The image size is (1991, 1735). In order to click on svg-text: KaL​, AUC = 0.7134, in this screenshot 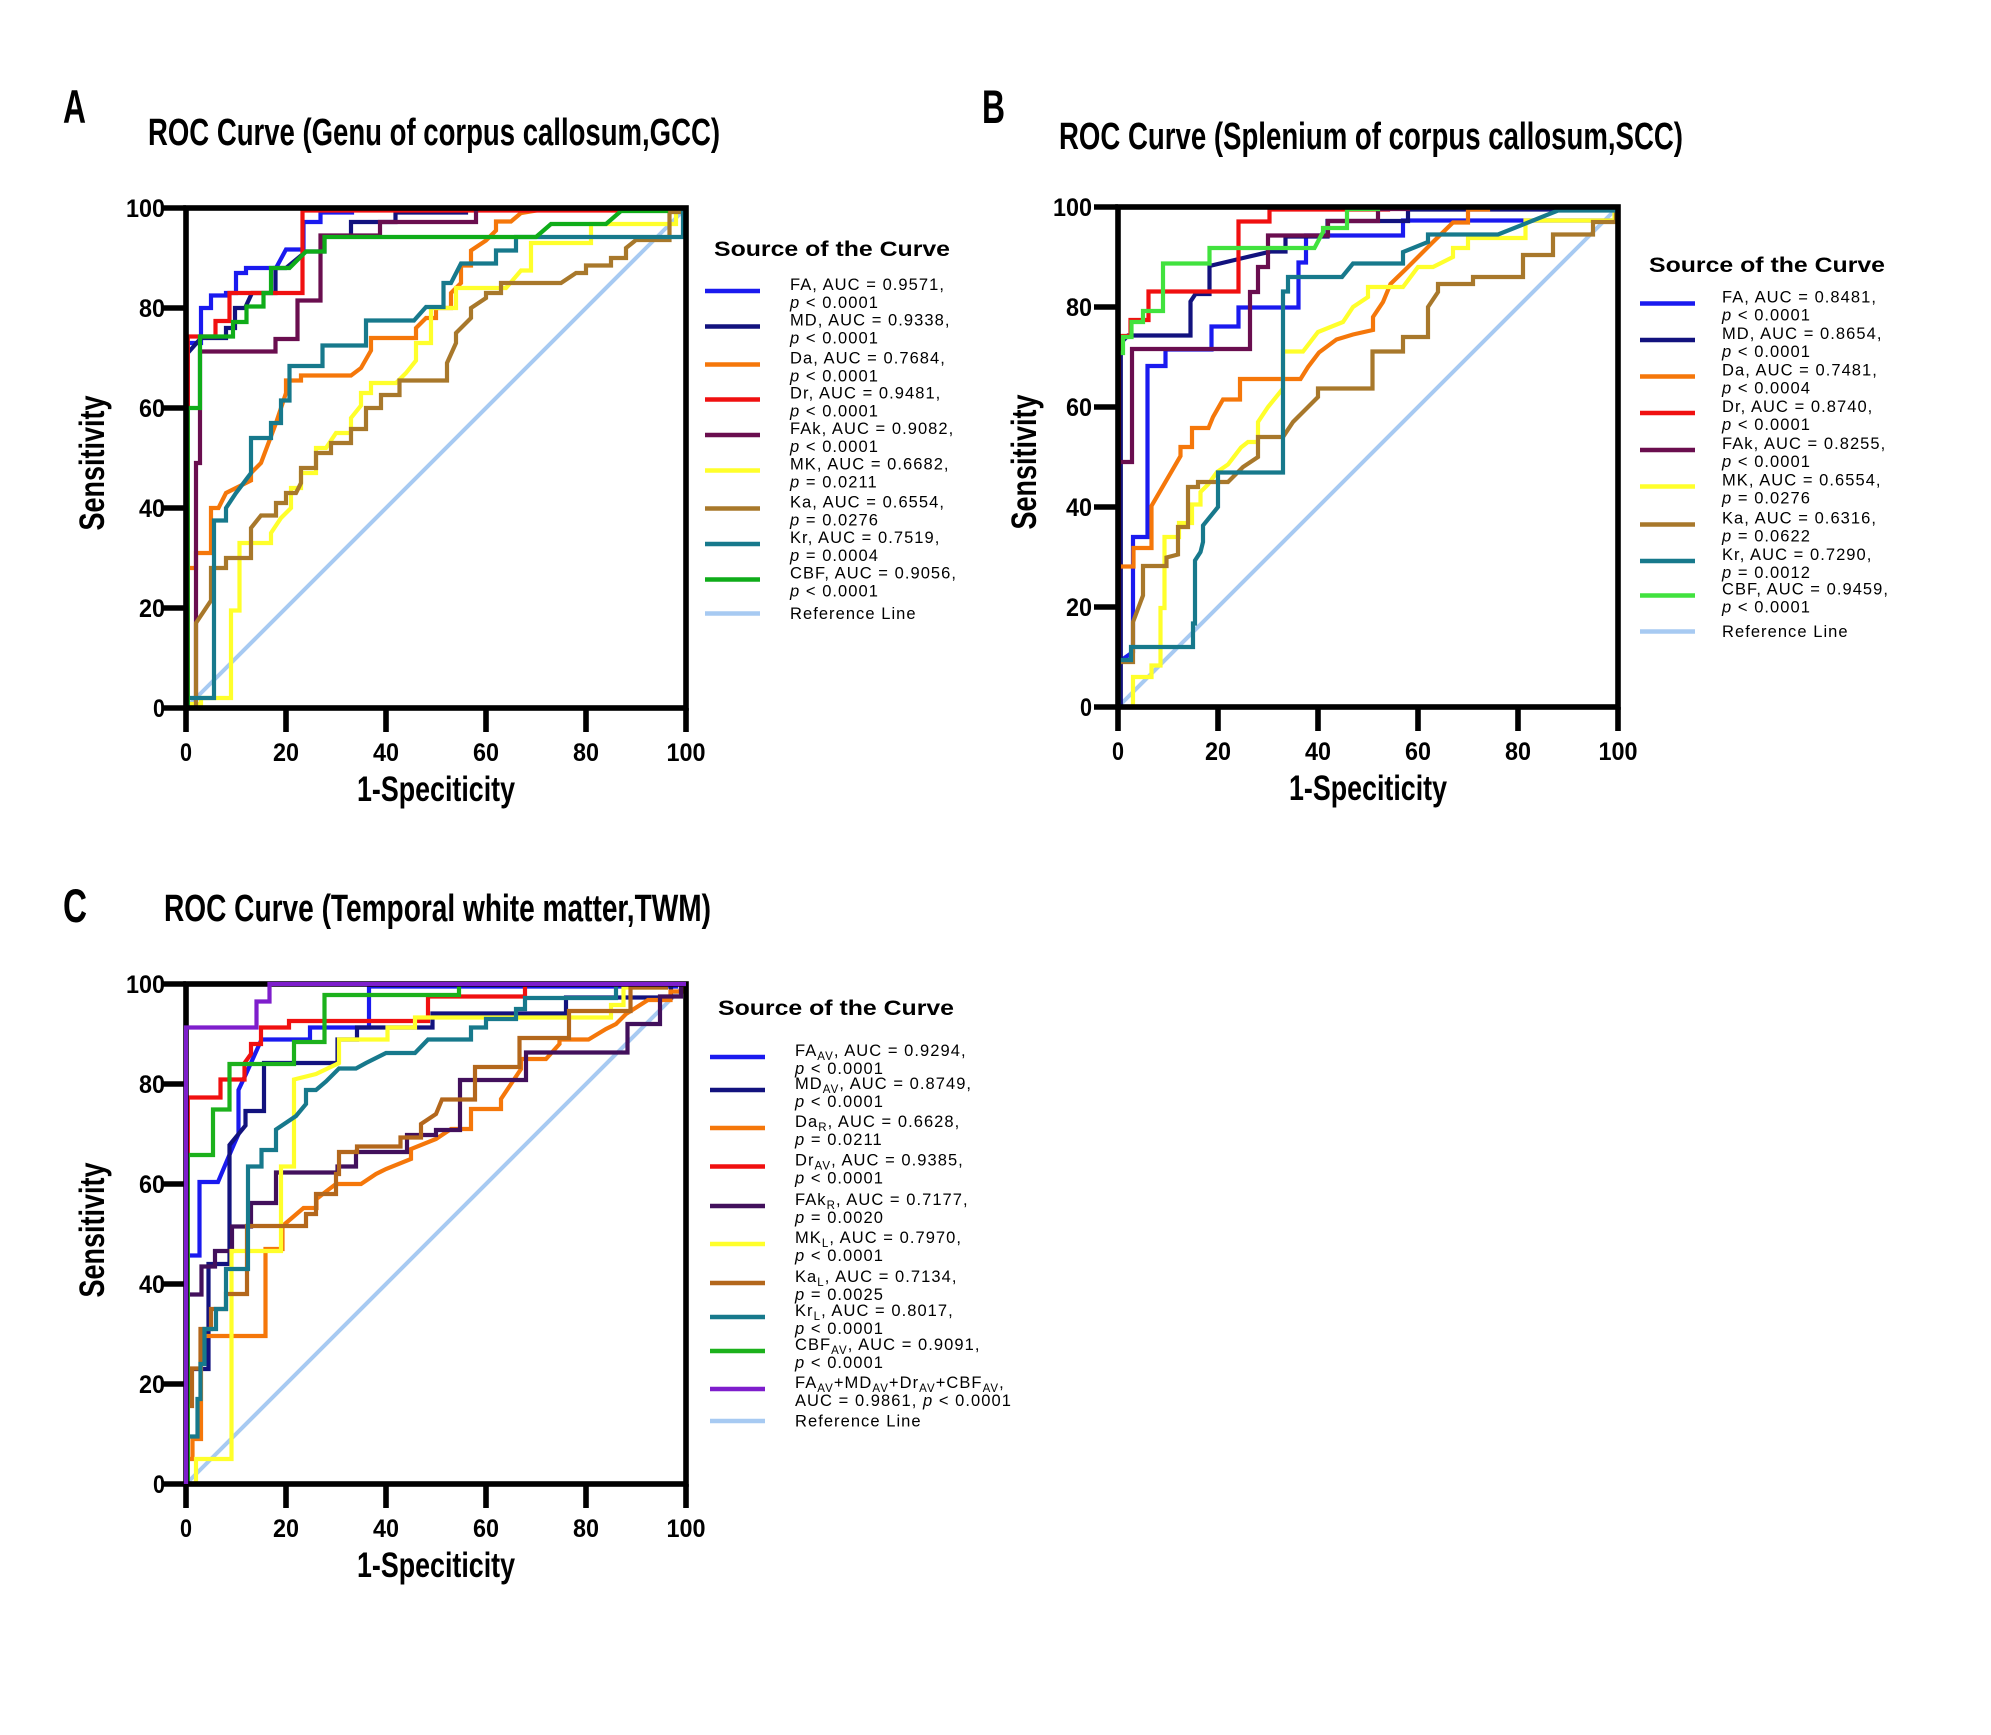, I will do `click(876, 1278)`.